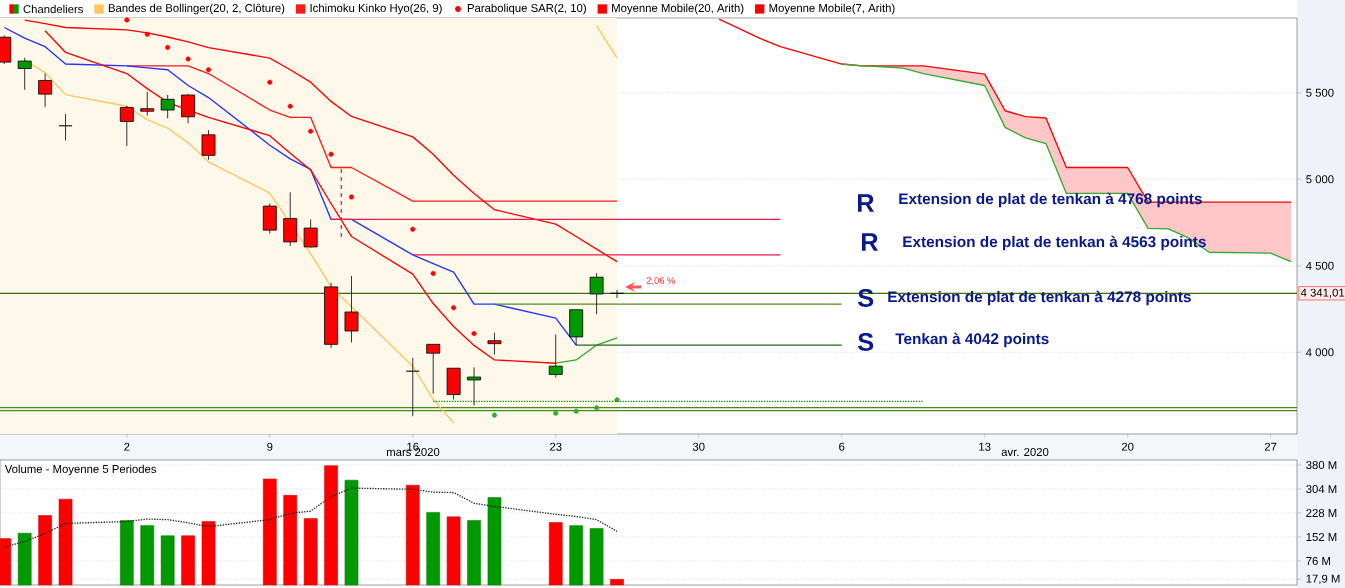 The width and height of the screenshot is (1345, 588). I want to click on legend-label: Moyenne Mobile(20, Arith), so click(678, 9).